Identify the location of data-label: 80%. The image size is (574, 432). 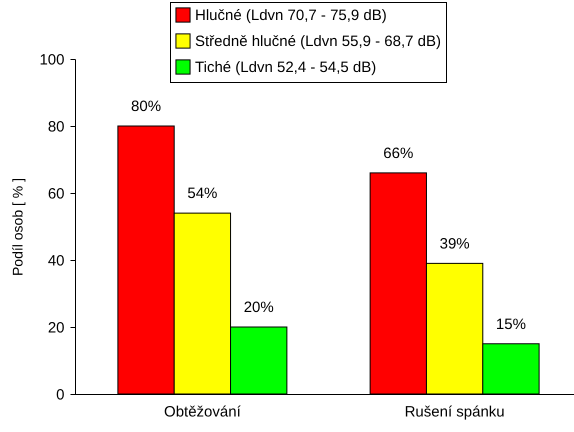
(146, 106).